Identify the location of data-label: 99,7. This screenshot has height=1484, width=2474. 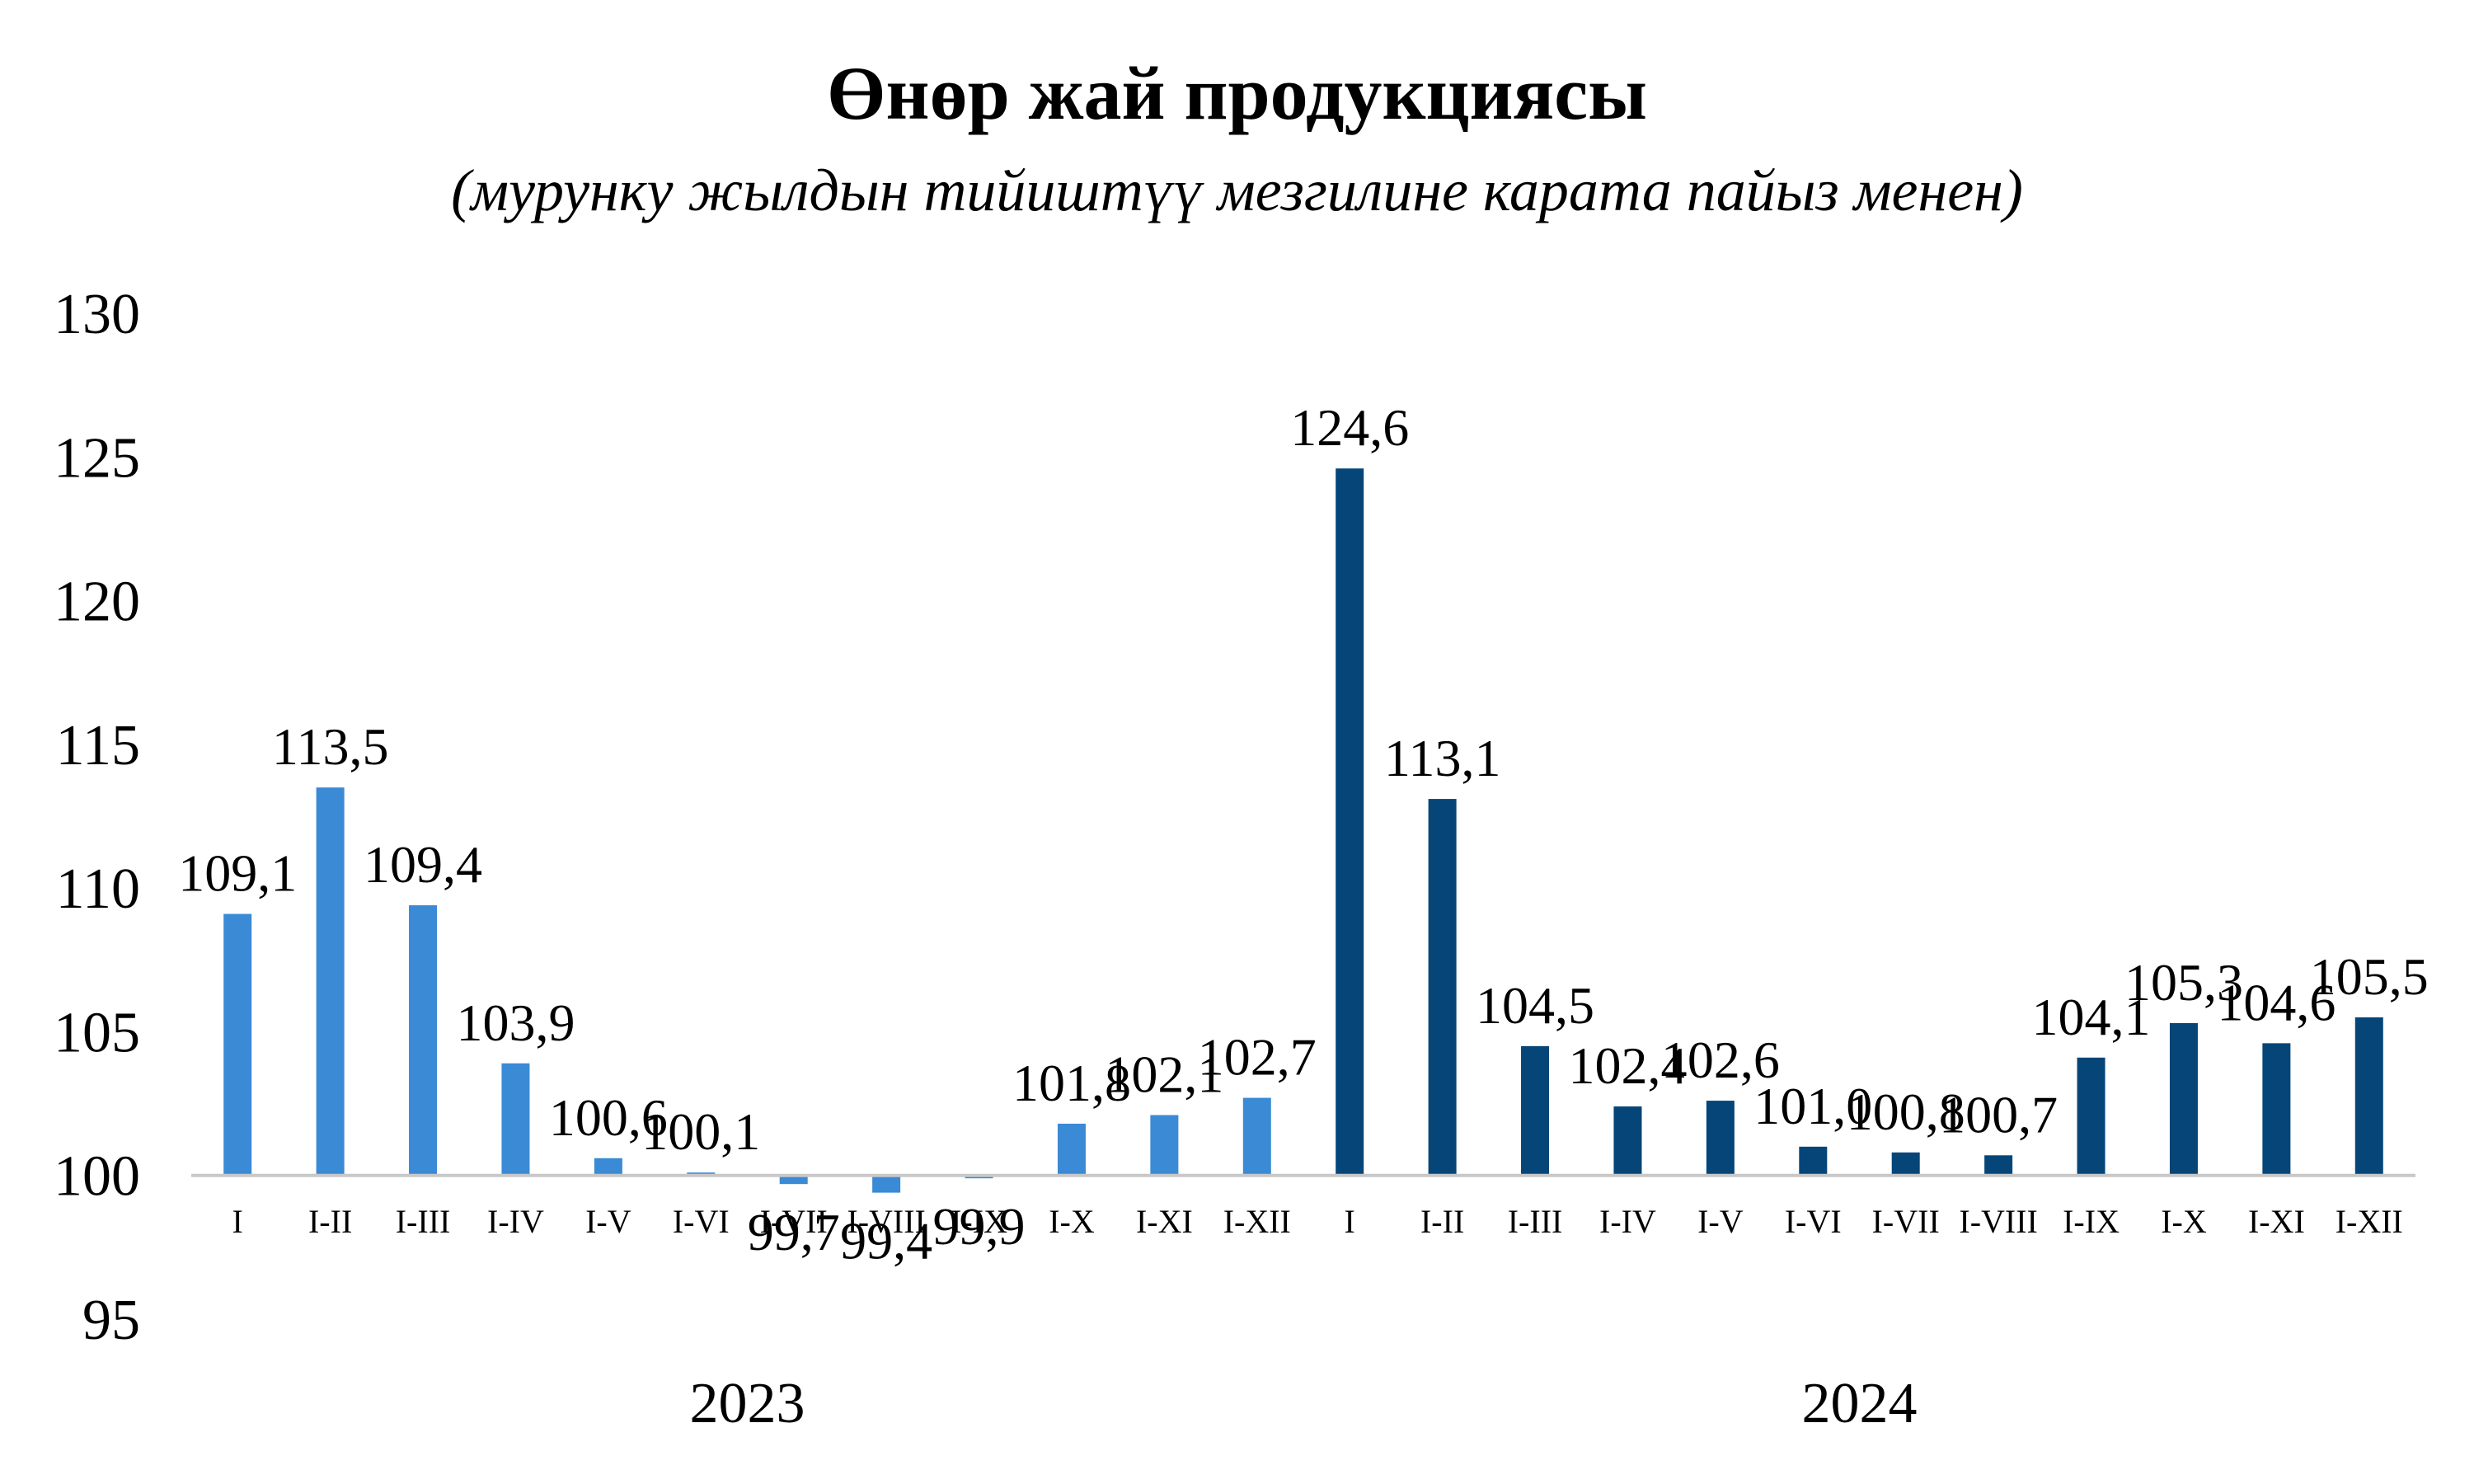
(794, 1232).